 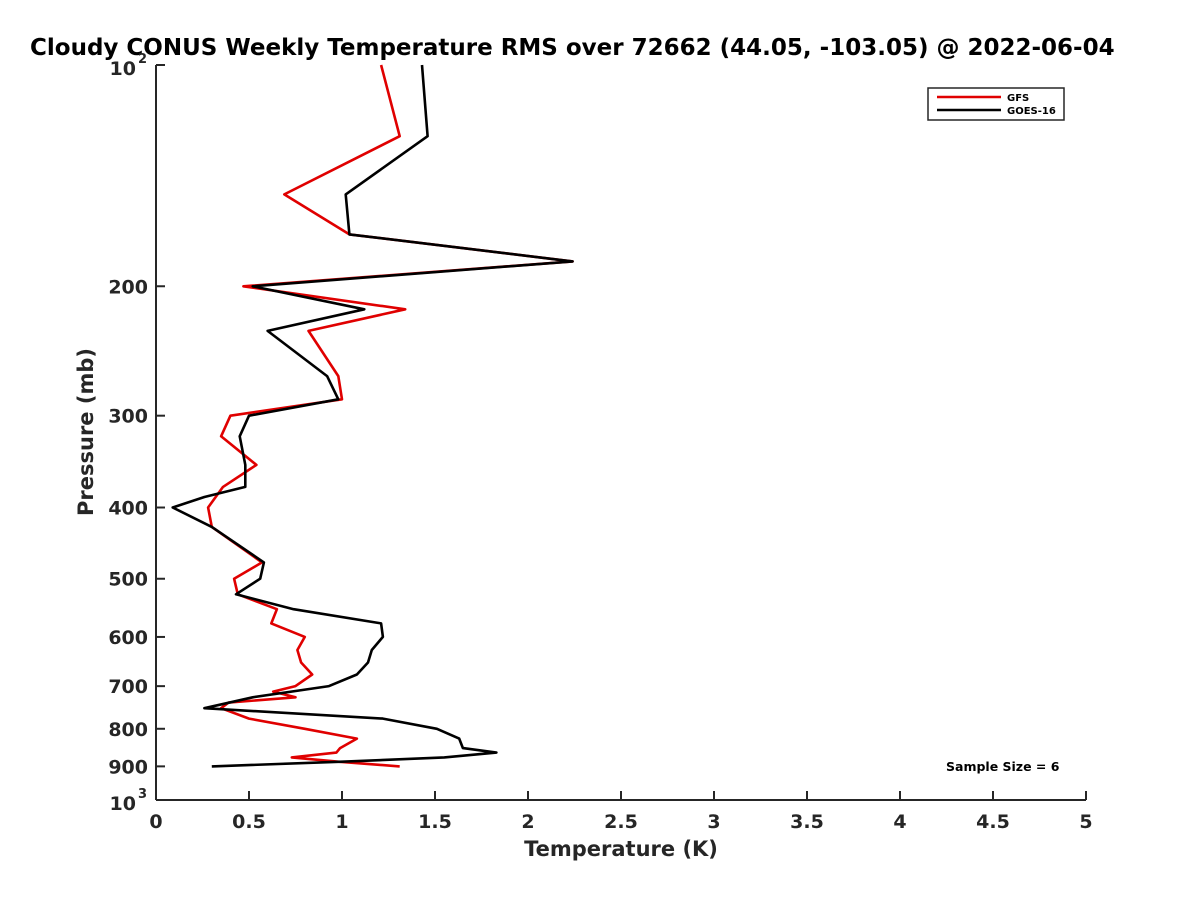 I want to click on y-tick-label: 700, so click(x=128, y=687).